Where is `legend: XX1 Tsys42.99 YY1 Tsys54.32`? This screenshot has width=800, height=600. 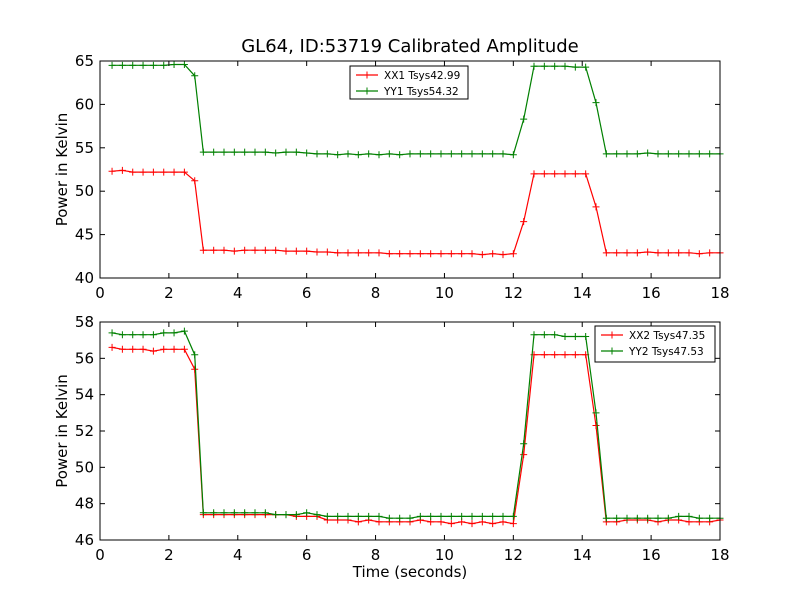
legend: XX1 Tsys42.99 YY1 Tsys54.32 is located at coordinates (409, 82).